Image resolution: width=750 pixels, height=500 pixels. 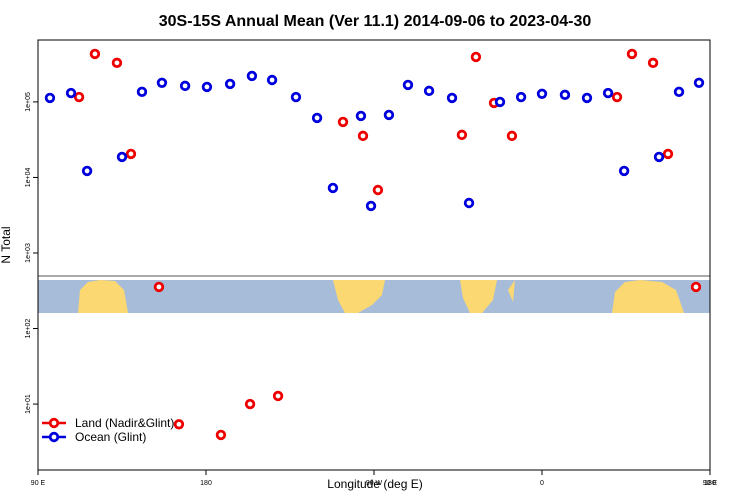 What do you see at coordinates (542, 483) in the screenshot?
I see `x-tick-label: 0` at bounding box center [542, 483].